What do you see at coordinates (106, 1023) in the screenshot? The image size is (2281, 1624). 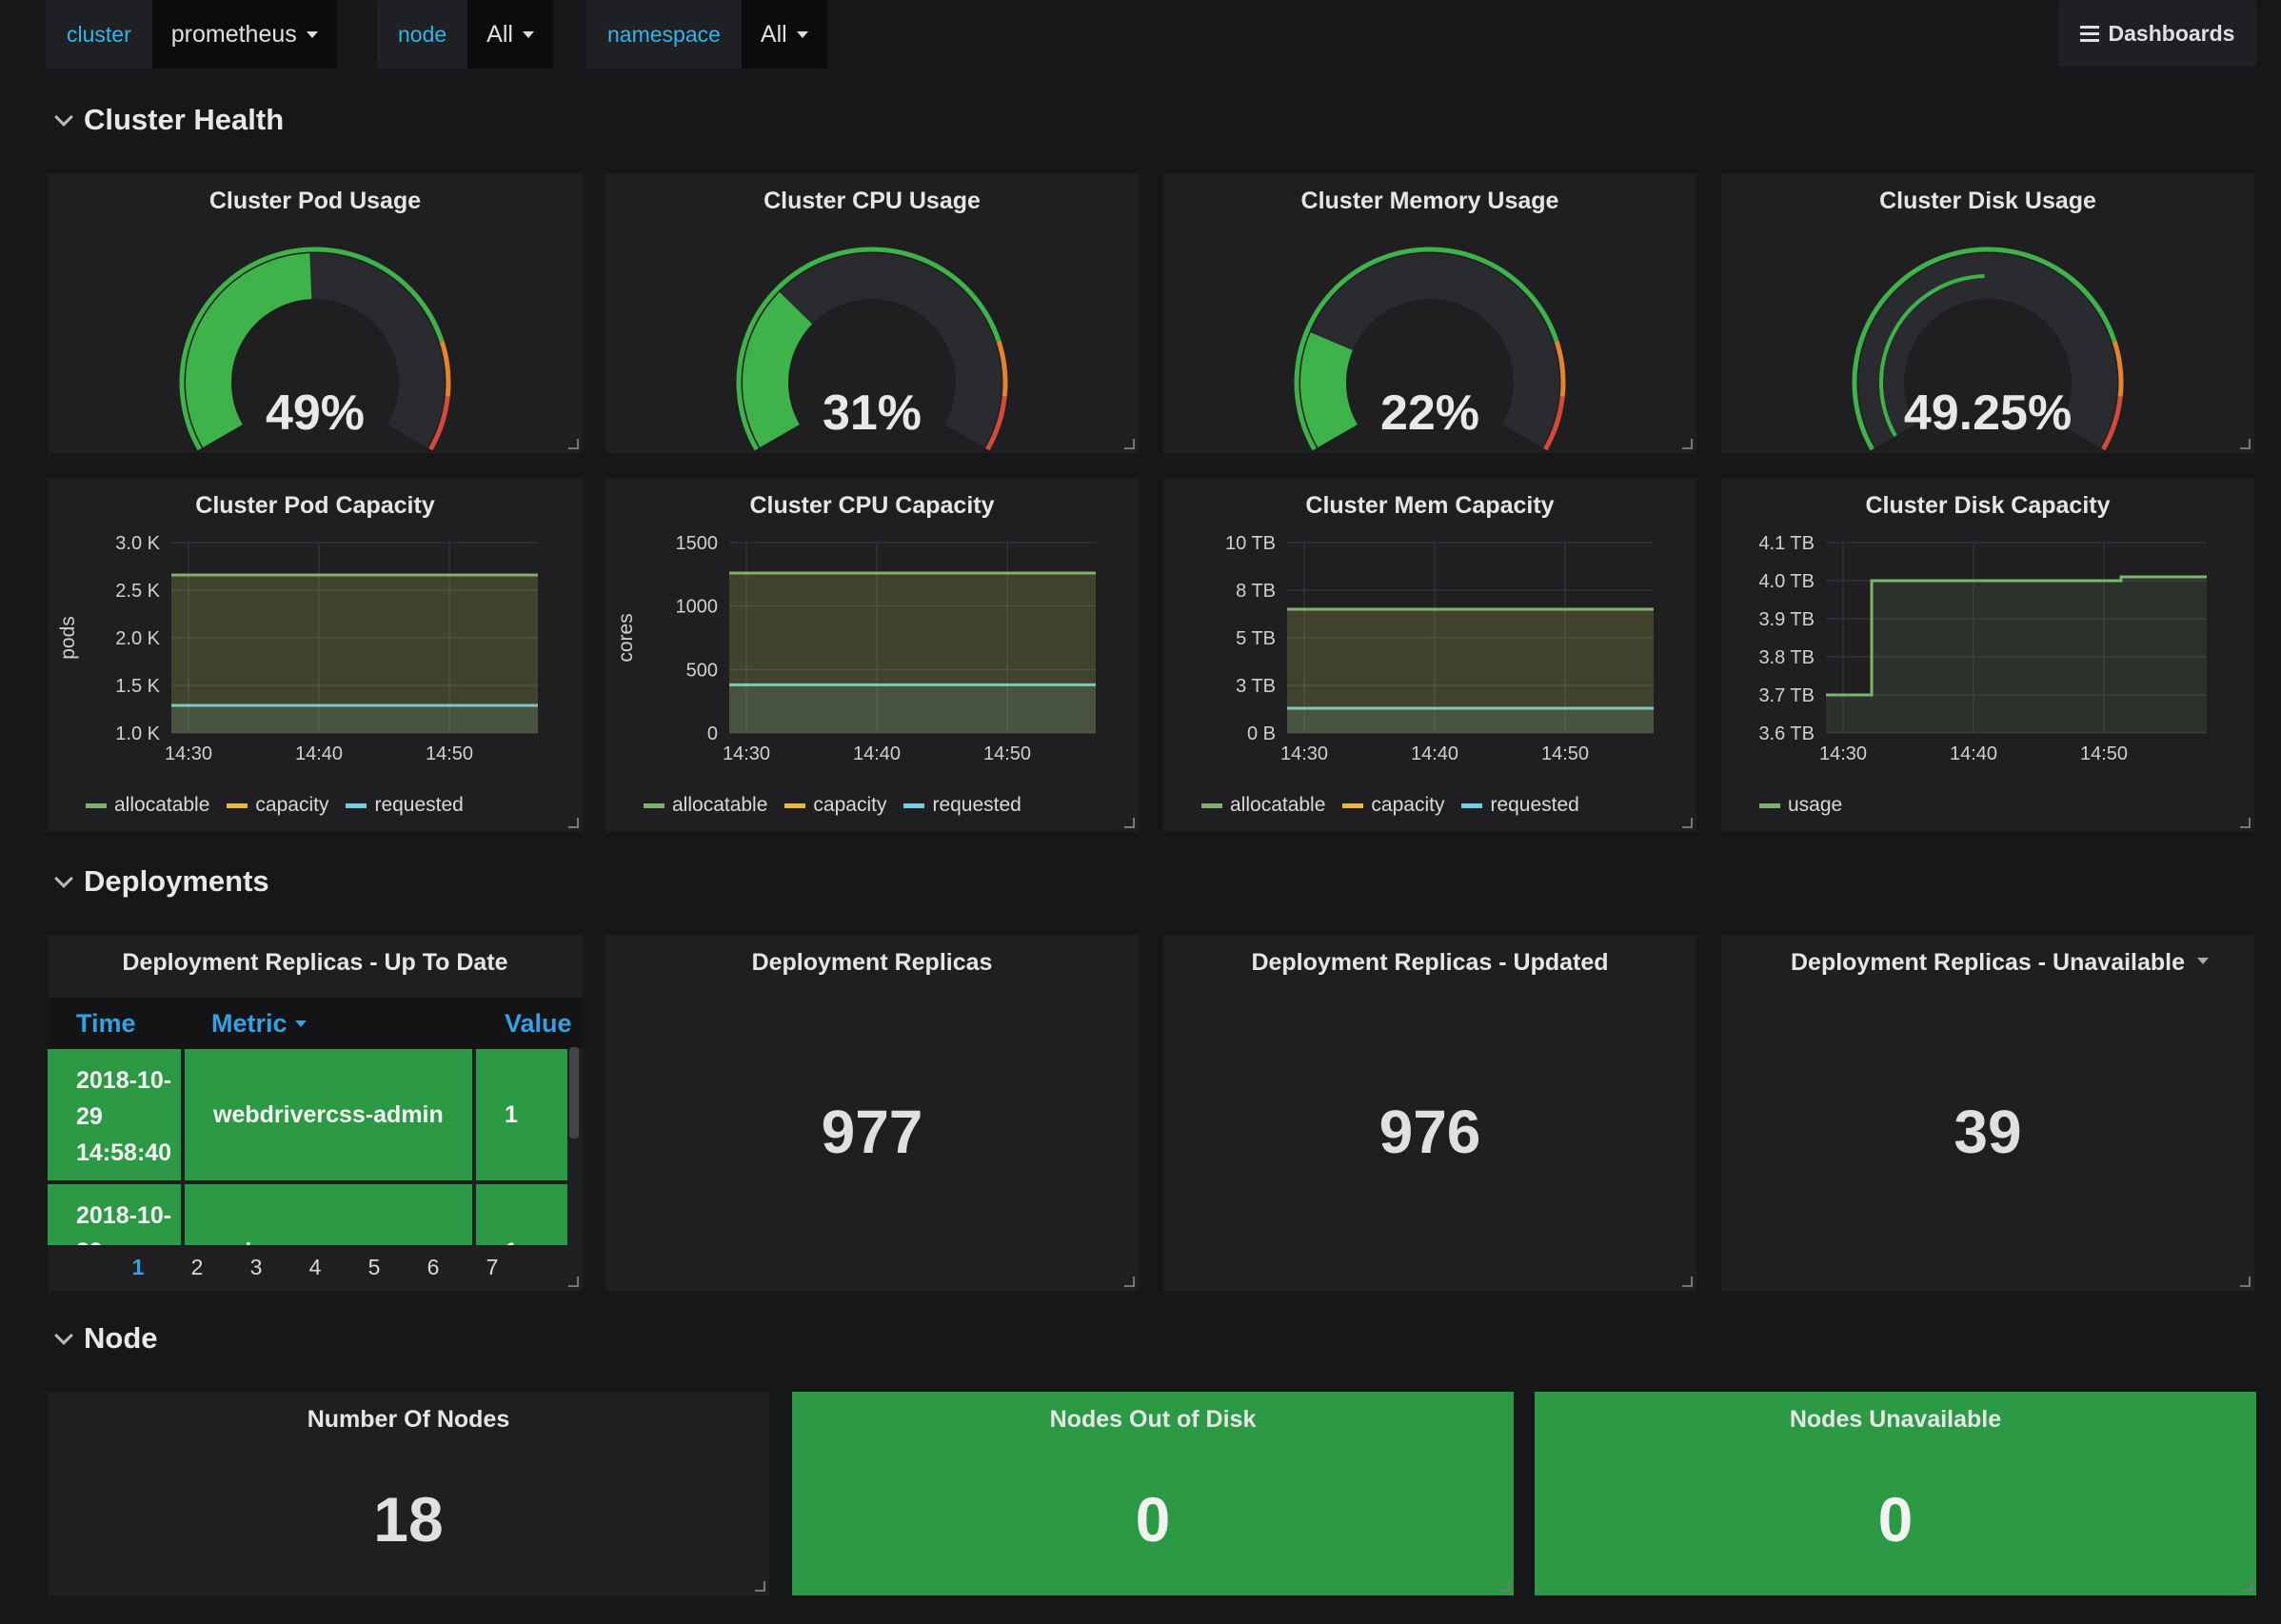 I see `column-header-time: Time` at bounding box center [106, 1023].